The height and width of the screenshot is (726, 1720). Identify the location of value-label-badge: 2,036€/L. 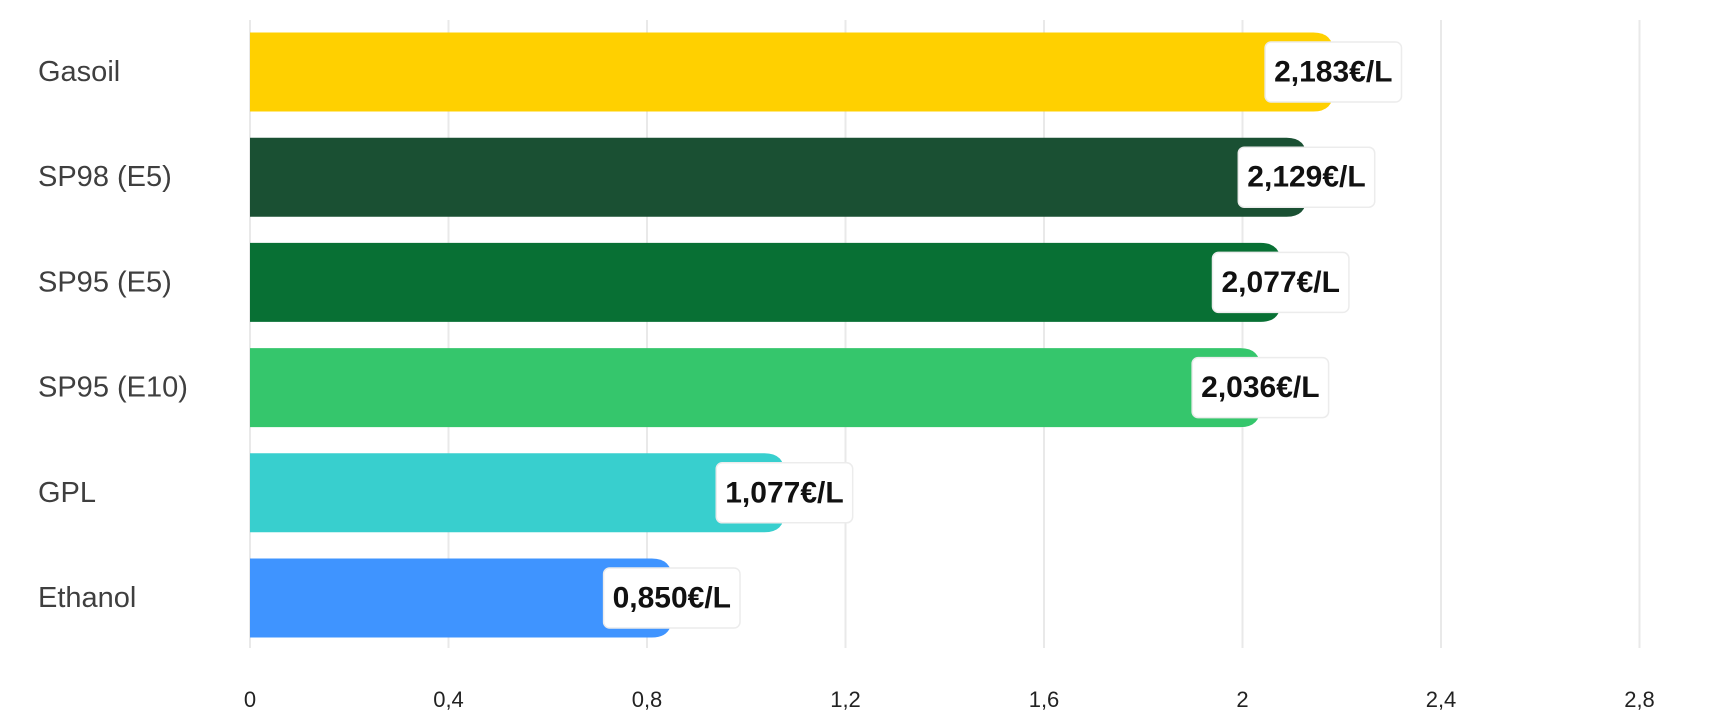
(1260, 387).